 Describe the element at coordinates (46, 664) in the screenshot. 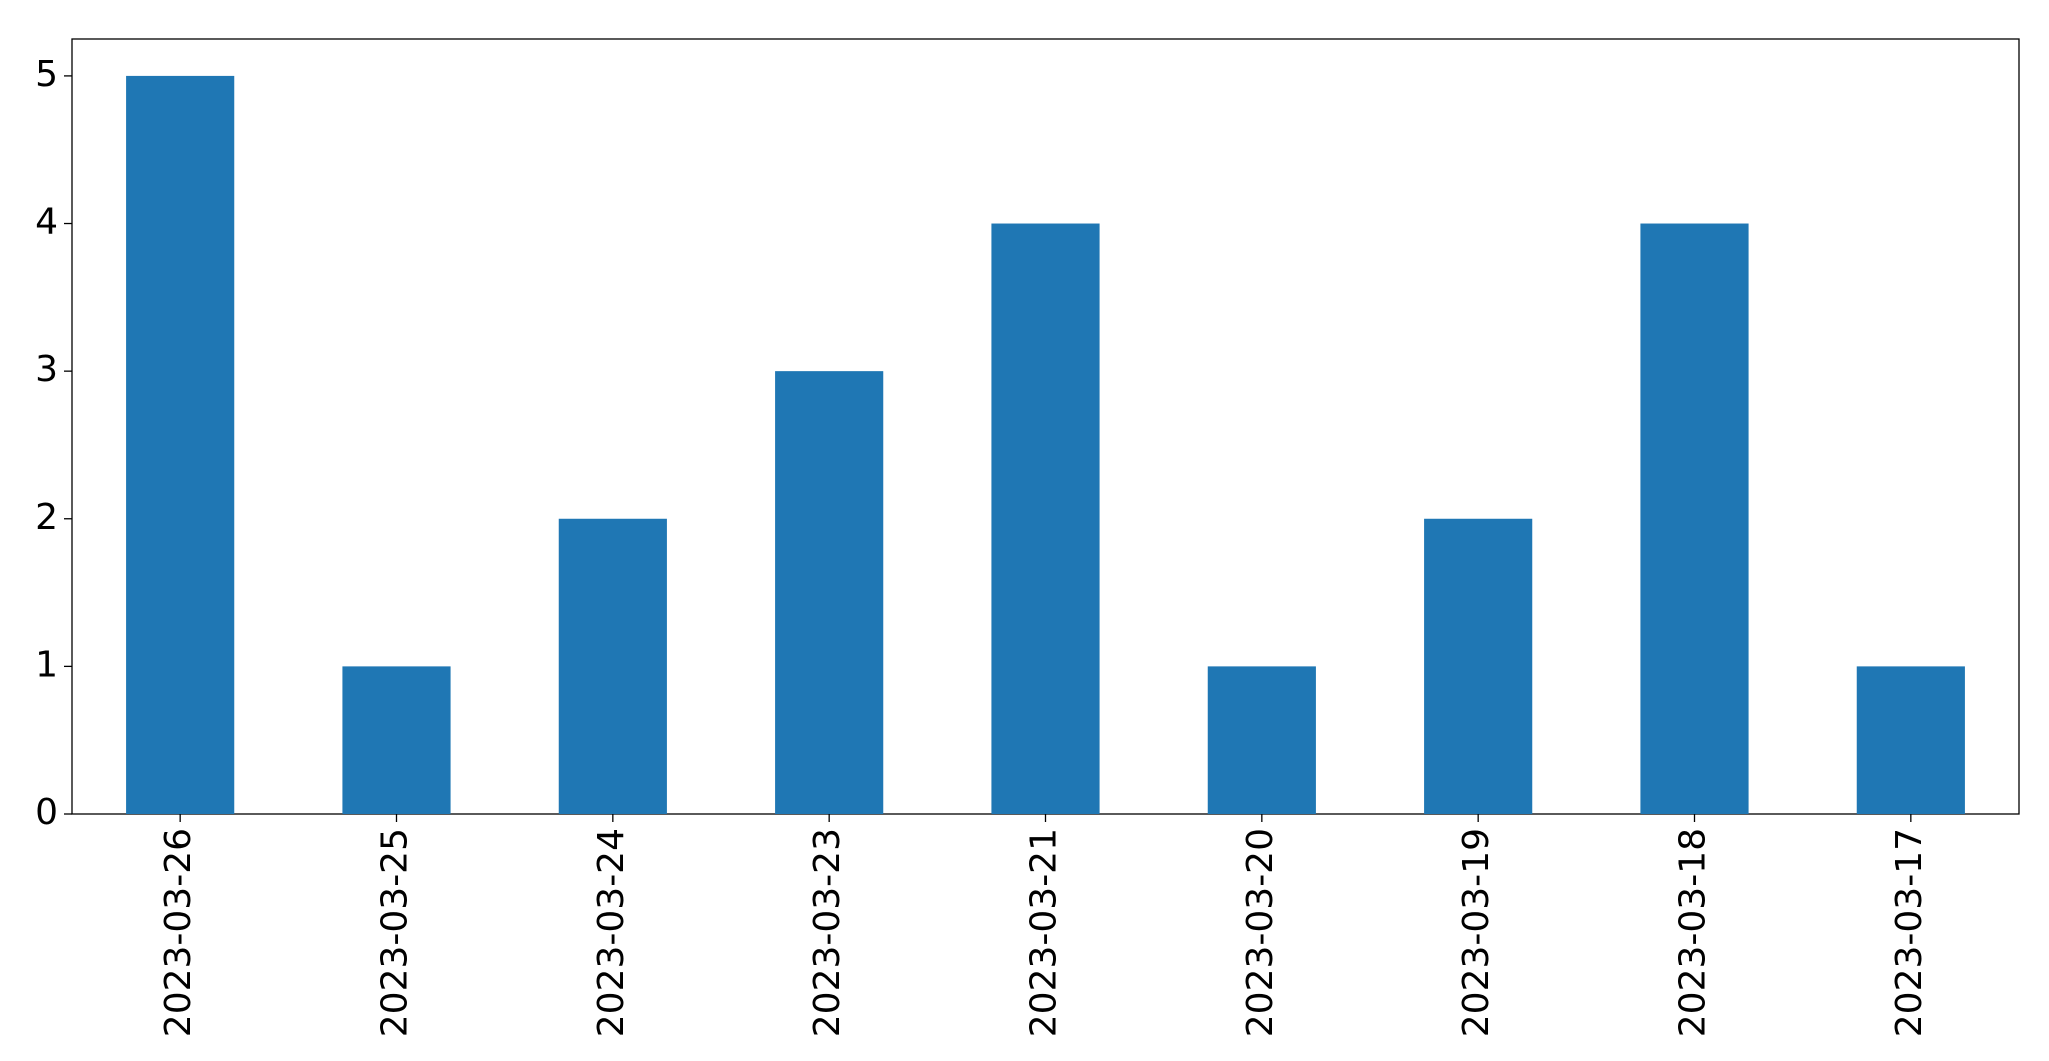

I see `y-tick-label: 1` at that location.